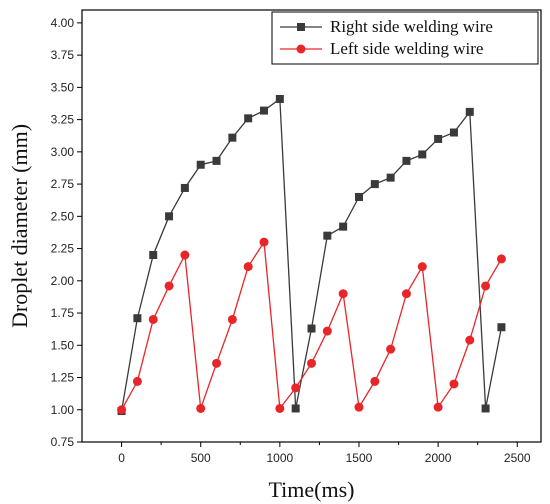  I want to click on y-tick-label: 3.75, so click(63, 55).